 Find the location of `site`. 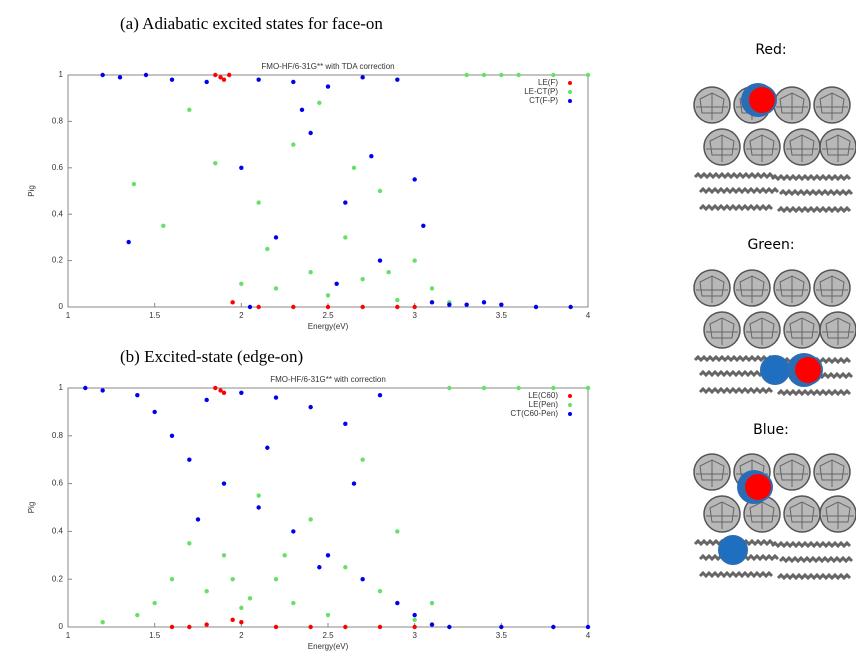

site is located at coordinates (775, 370).